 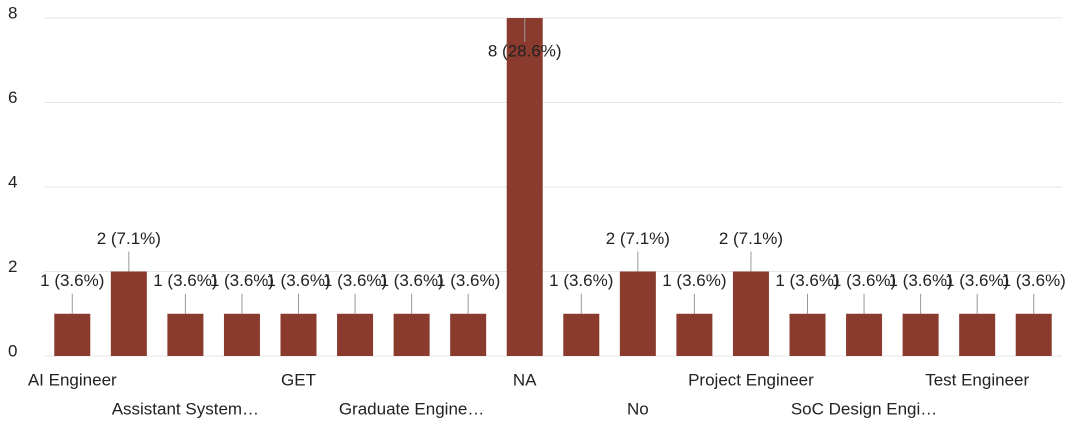 I want to click on x-tick-label: Project Engineer, so click(x=751, y=379).